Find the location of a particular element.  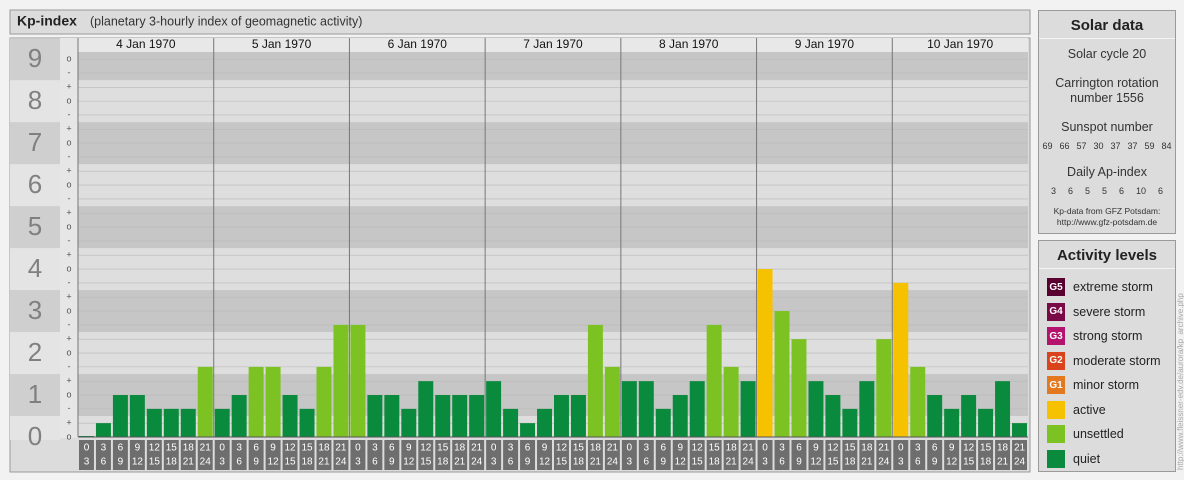

day-label: 4 Jan 1970 is located at coordinates (146, 44).